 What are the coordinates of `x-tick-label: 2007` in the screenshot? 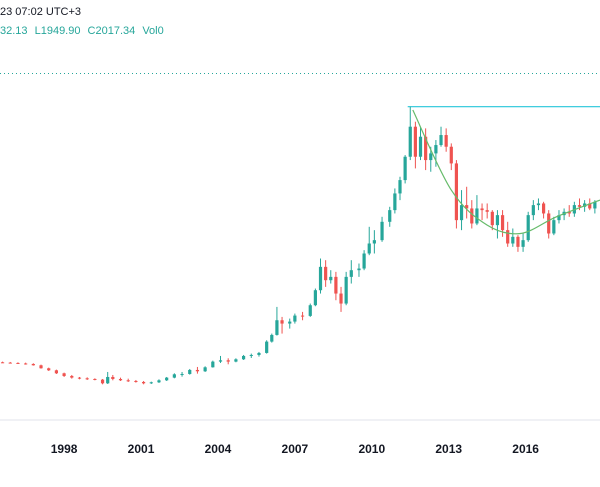 It's located at (295, 449).